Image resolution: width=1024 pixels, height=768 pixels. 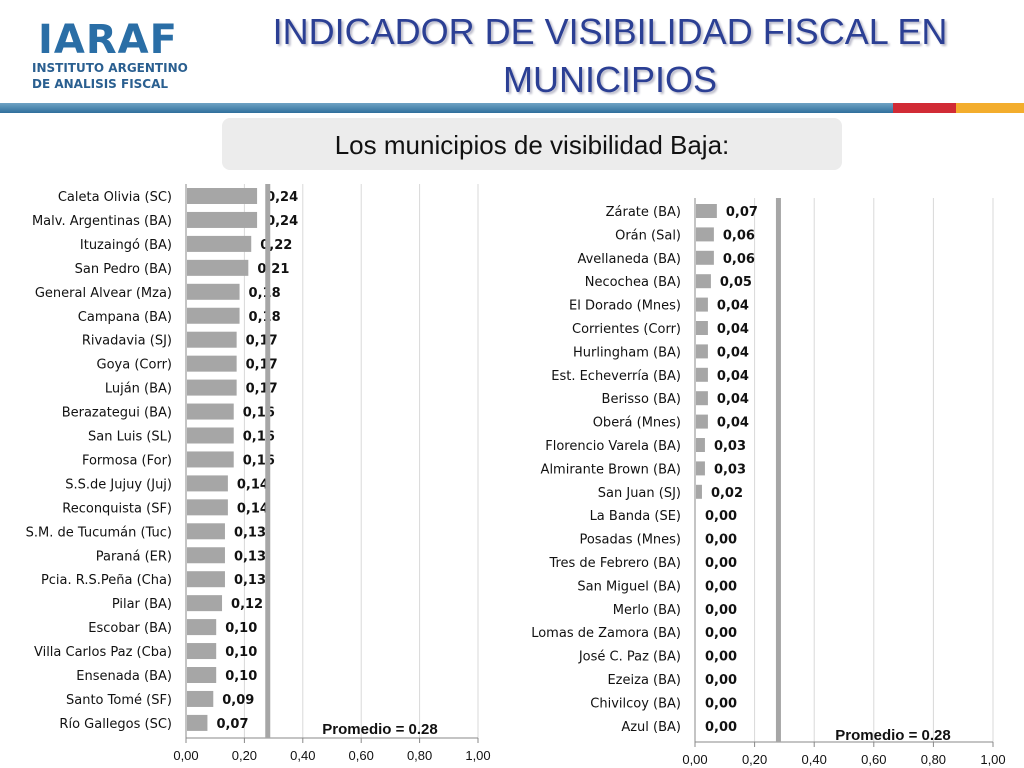 What do you see at coordinates (644, 680) in the screenshot?
I see `chart2-category-label: Ezeiza (BA)` at bounding box center [644, 680].